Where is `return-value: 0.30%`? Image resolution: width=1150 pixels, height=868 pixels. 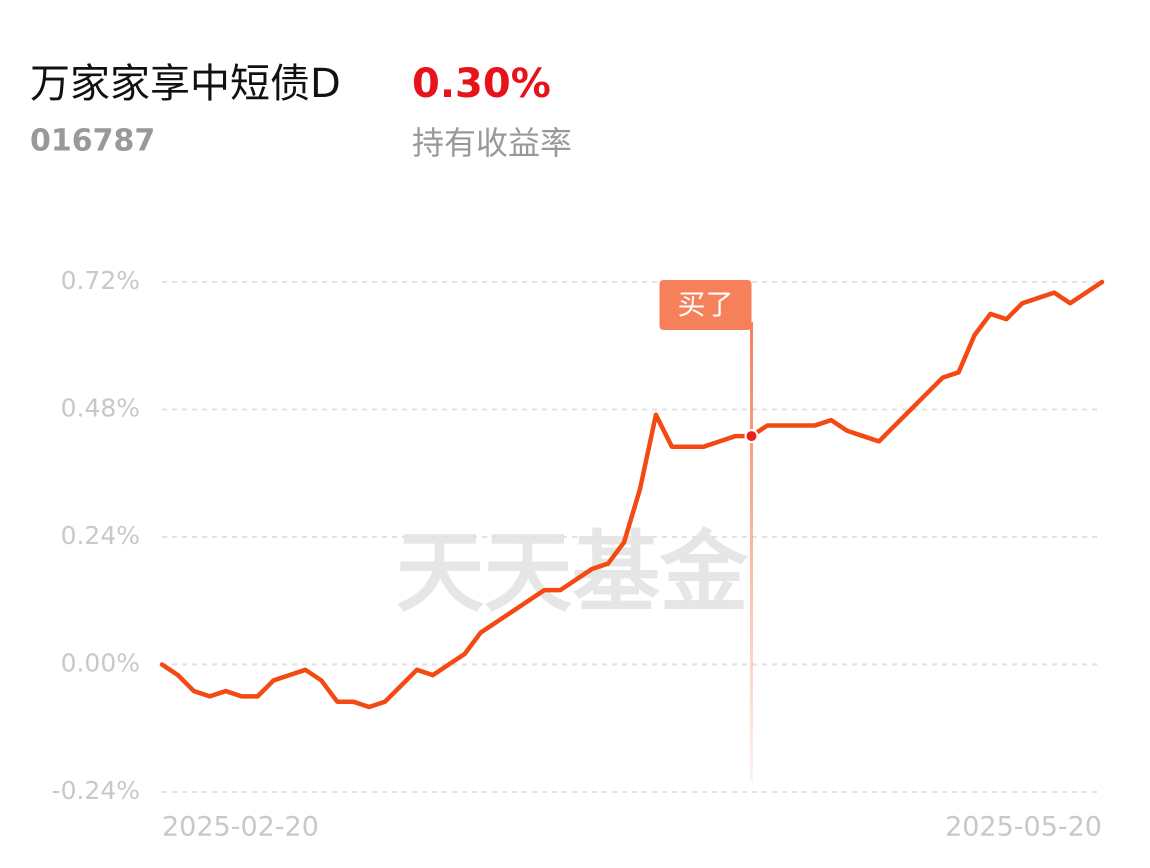 return-value: 0.30% is located at coordinates (481, 84).